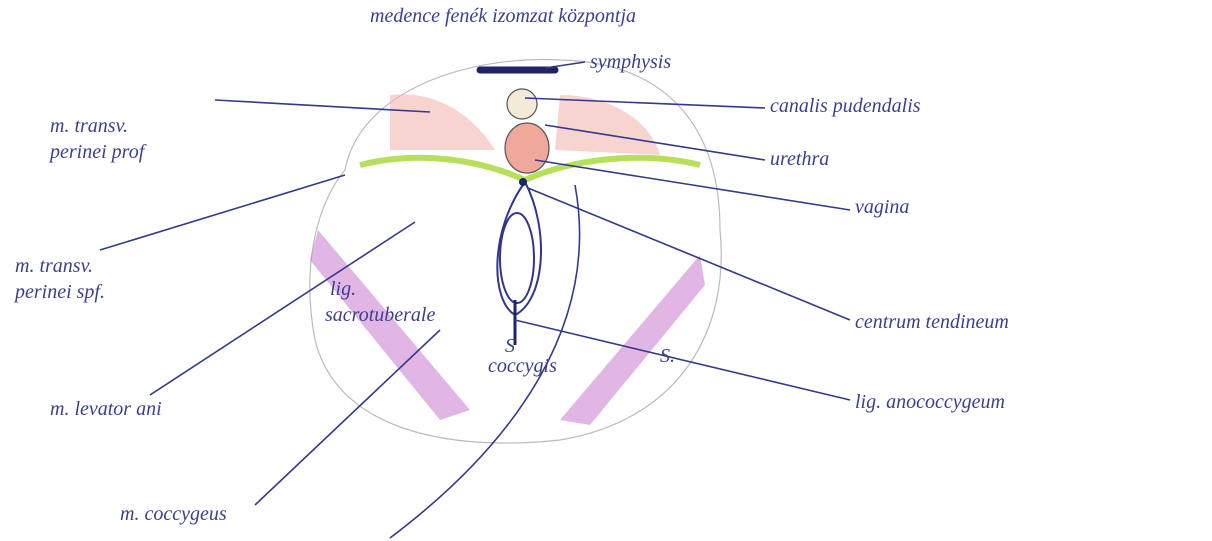  What do you see at coordinates (343, 289) in the screenshot?
I see `label: lig.` at bounding box center [343, 289].